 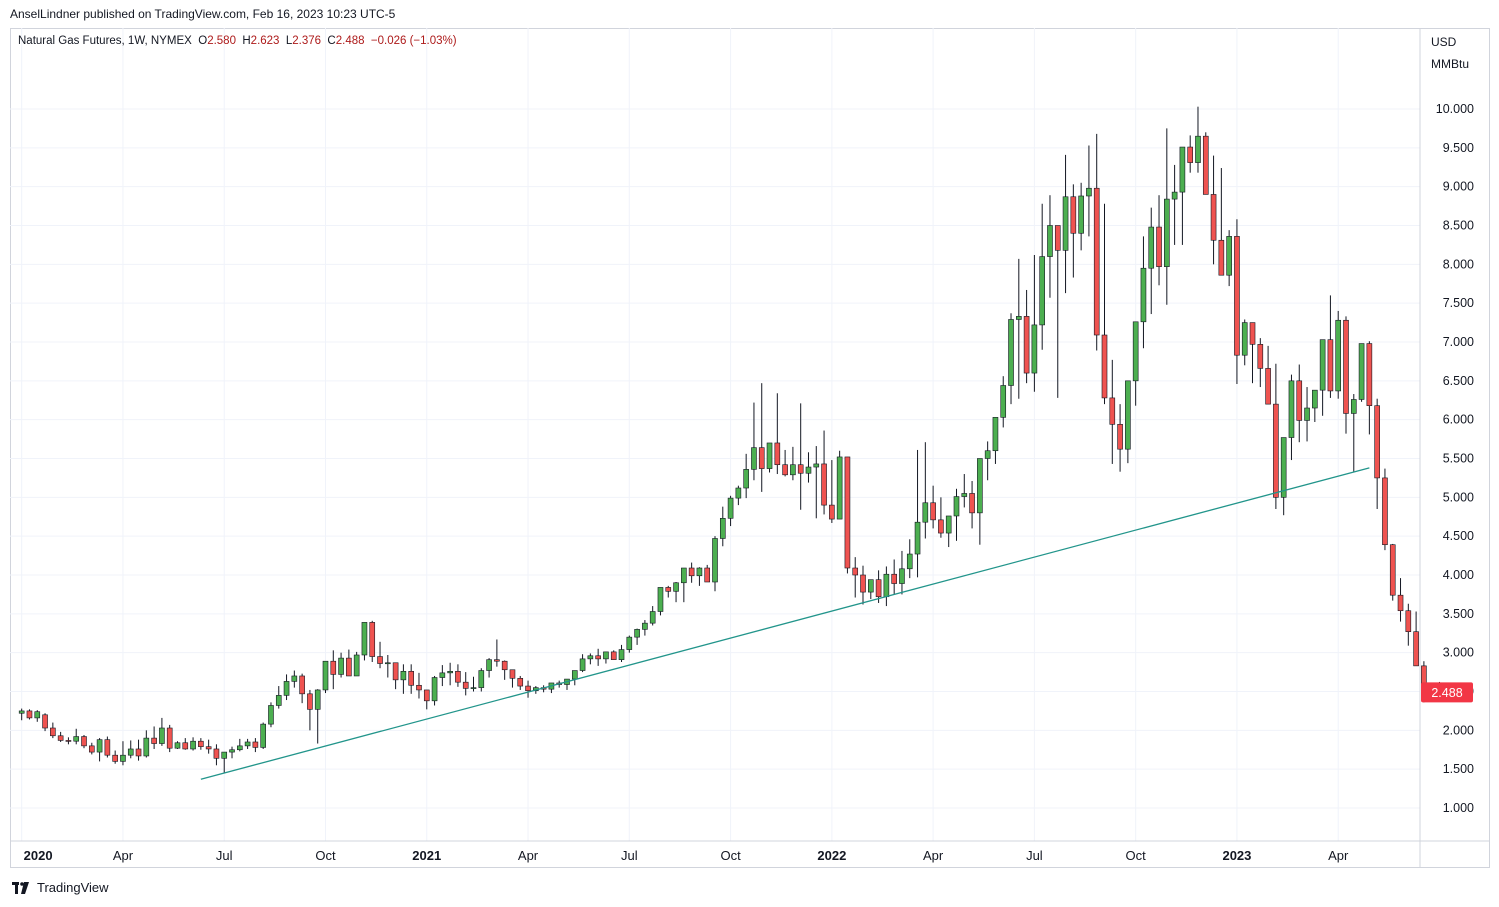 What do you see at coordinates (203, 41) in the screenshot?
I see `open-label: O` at bounding box center [203, 41].